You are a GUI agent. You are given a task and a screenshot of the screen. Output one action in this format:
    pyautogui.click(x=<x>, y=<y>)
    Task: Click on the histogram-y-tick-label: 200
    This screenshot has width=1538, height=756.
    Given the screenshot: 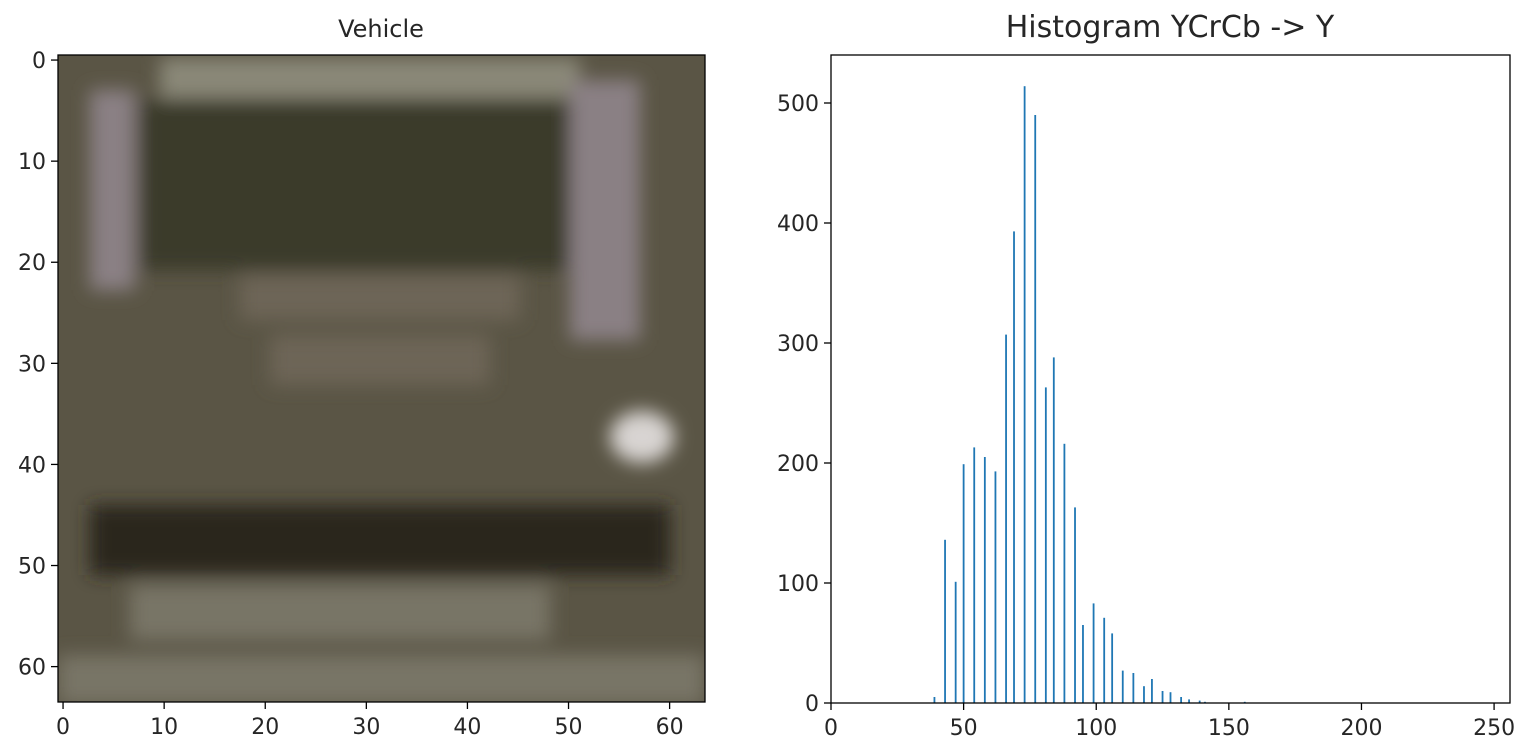 What is the action you would take?
    pyautogui.click(x=798, y=464)
    